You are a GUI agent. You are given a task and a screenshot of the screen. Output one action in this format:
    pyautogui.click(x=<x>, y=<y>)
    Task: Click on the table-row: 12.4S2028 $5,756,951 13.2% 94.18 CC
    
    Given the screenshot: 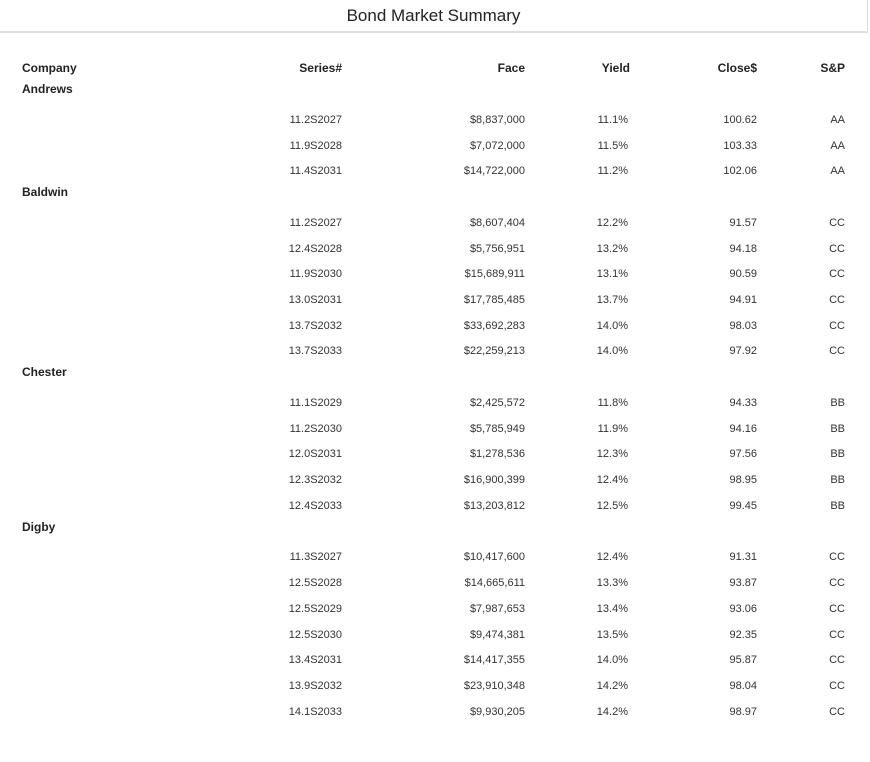 What is the action you would take?
    pyautogui.click(x=435, y=249)
    